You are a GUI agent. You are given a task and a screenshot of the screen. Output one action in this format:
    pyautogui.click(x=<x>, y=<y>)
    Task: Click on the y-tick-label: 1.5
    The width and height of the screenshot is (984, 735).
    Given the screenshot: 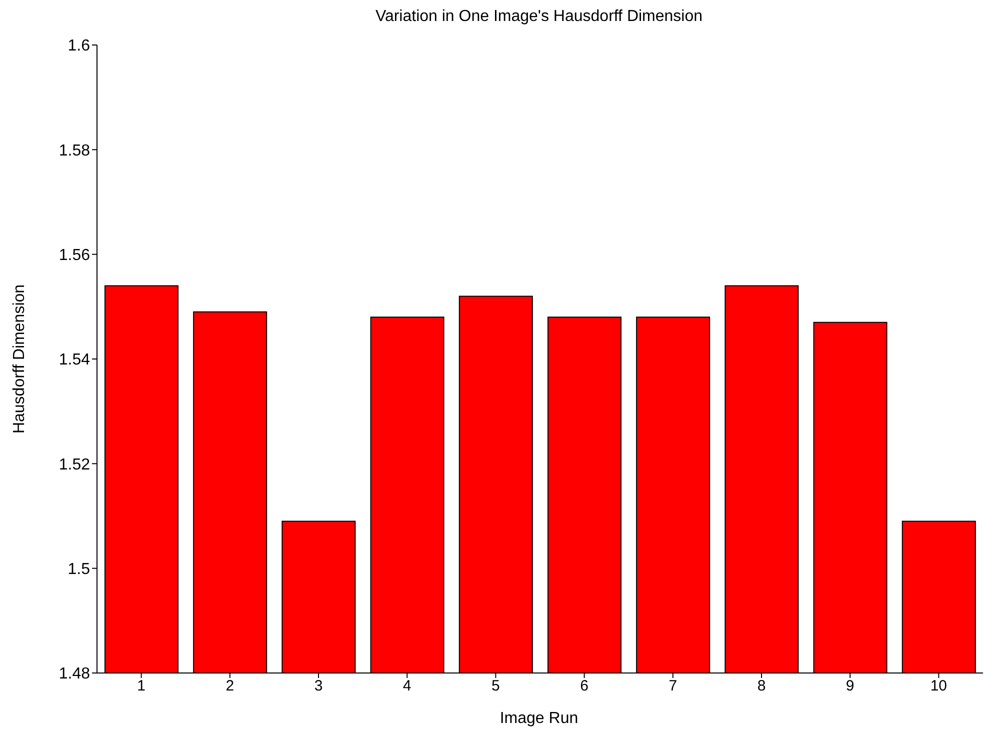 What is the action you would take?
    pyautogui.click(x=79, y=569)
    